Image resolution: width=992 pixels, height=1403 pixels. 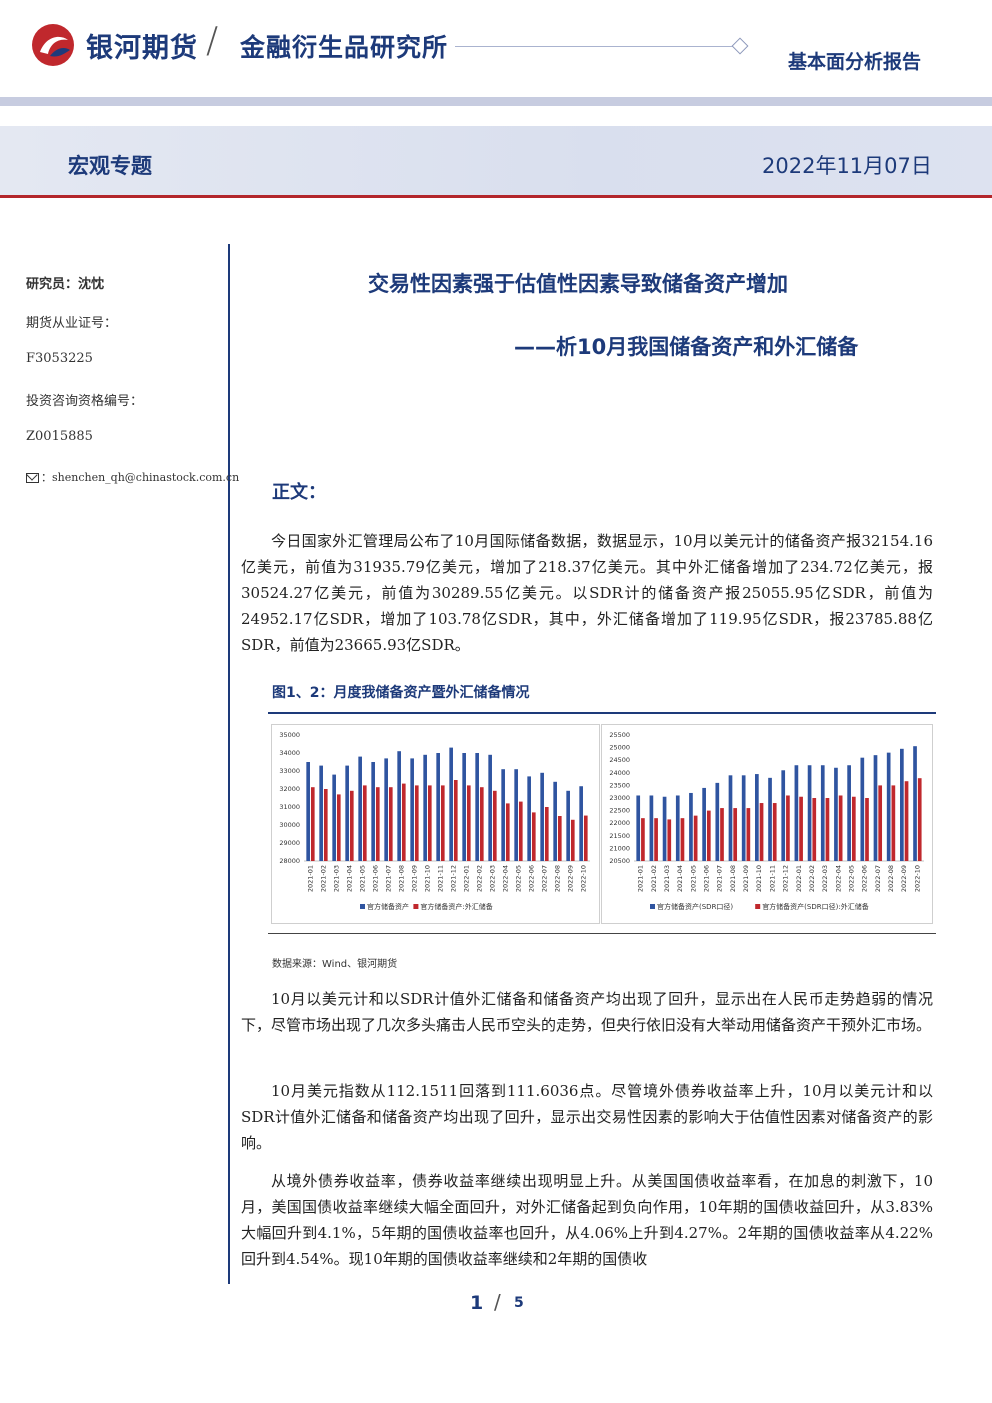 I want to click on x-tick-label: 2022-04, so click(x=838, y=878).